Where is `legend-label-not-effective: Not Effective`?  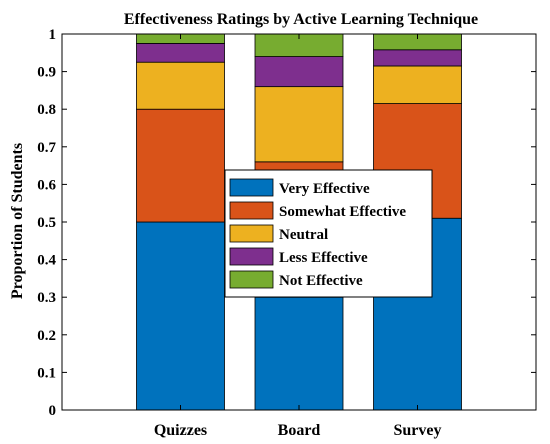
legend-label-not-effective: Not Effective is located at coordinates (321, 281).